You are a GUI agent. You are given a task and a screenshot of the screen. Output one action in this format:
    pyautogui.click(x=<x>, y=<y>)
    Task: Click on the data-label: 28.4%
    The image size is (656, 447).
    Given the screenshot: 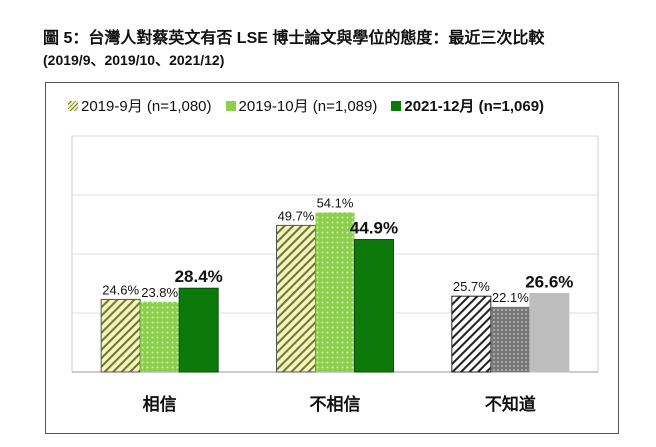 What is the action you would take?
    pyautogui.click(x=199, y=276)
    